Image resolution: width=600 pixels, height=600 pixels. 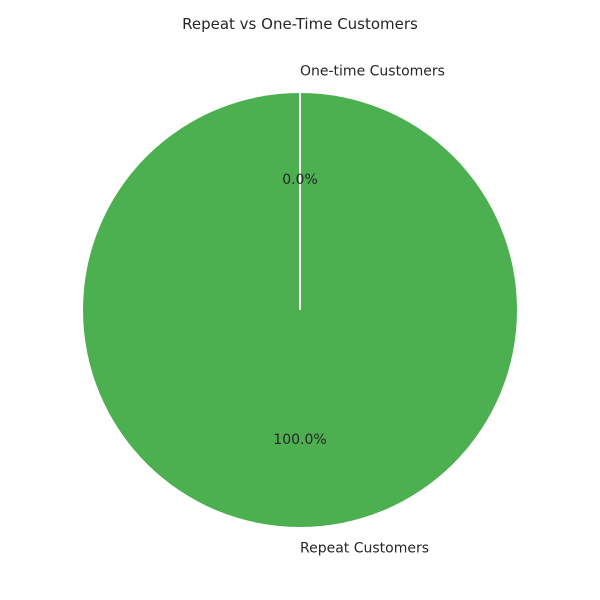 What do you see at coordinates (300, 180) in the screenshot?
I see `slice-percent-one-time-customers: 0.0%` at bounding box center [300, 180].